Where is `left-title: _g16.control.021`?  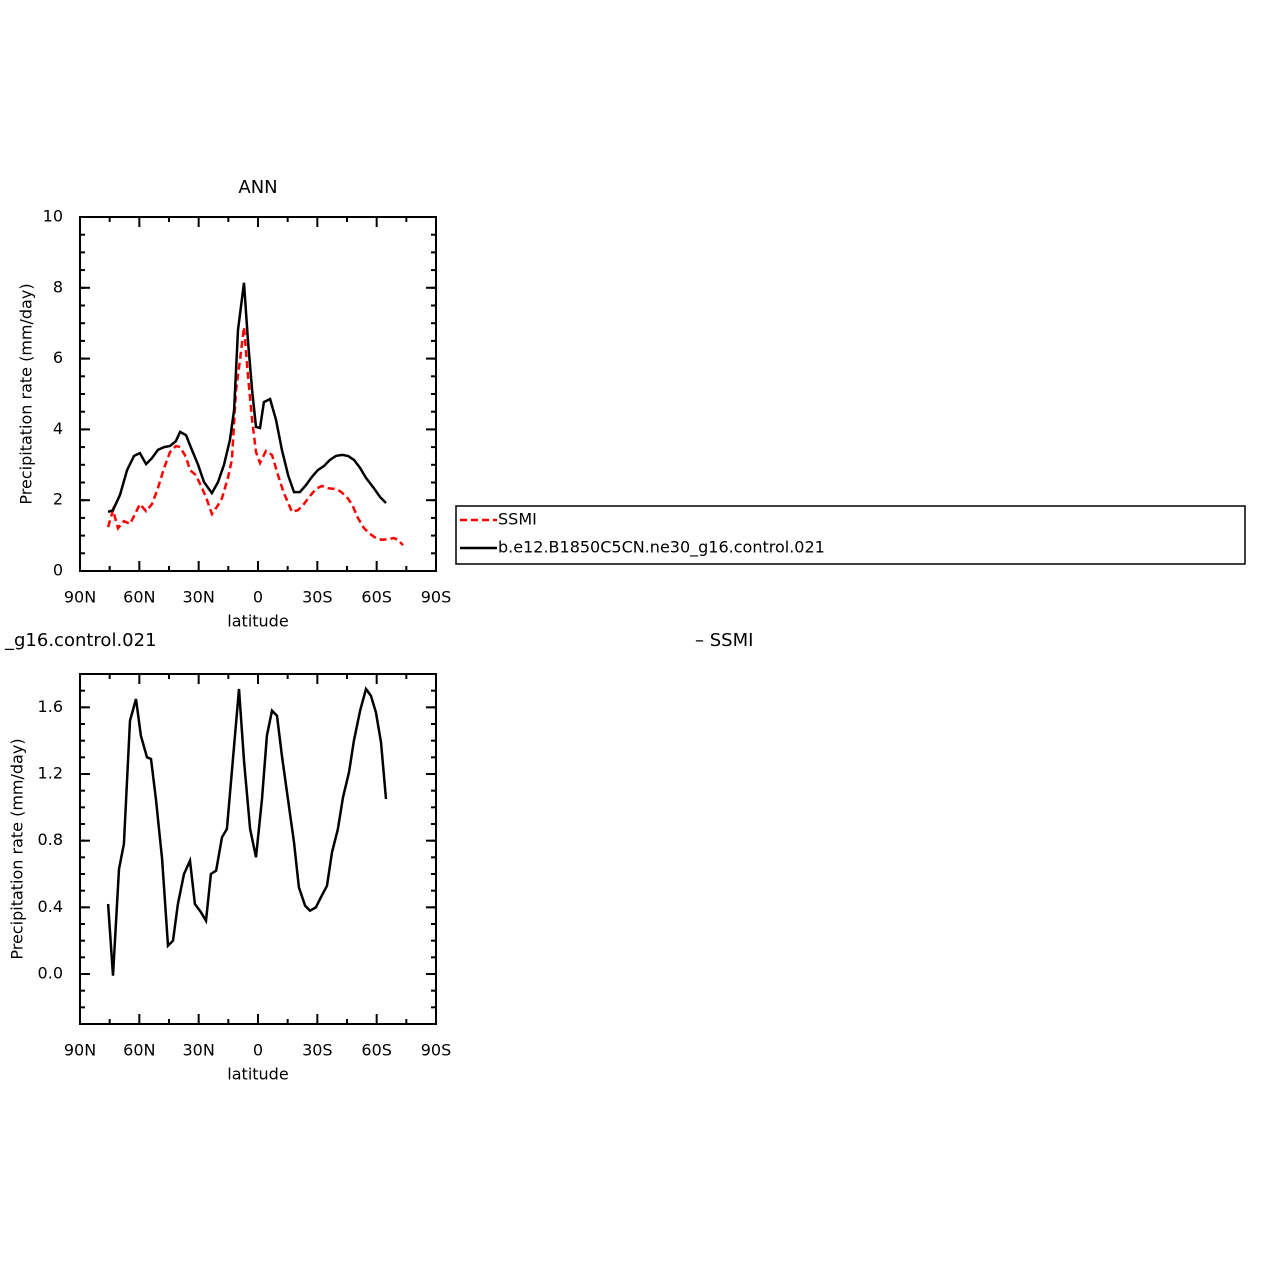 left-title: _g16.control.021 is located at coordinates (80, 640).